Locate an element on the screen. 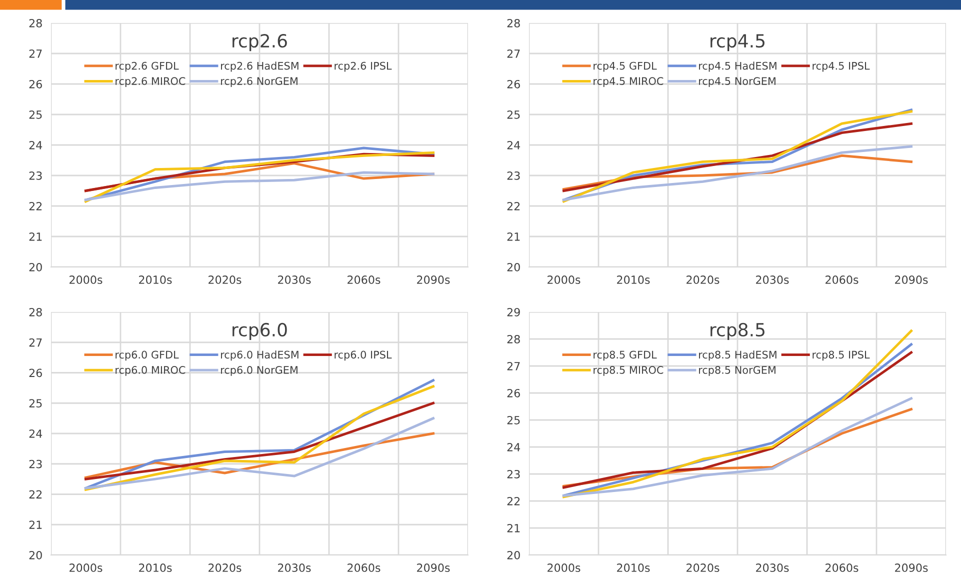 The image size is (961, 584). legend-label: rcp2.6 NorGEM is located at coordinates (259, 82).